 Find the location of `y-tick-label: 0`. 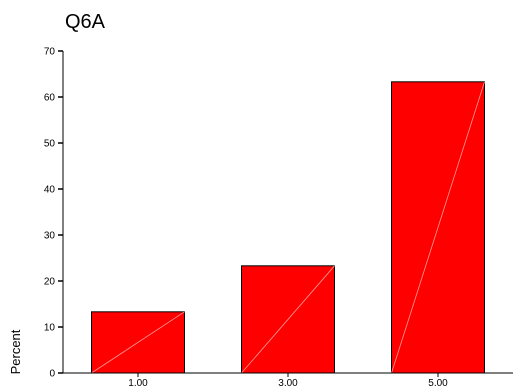

y-tick-label: 0 is located at coordinates (52, 374).